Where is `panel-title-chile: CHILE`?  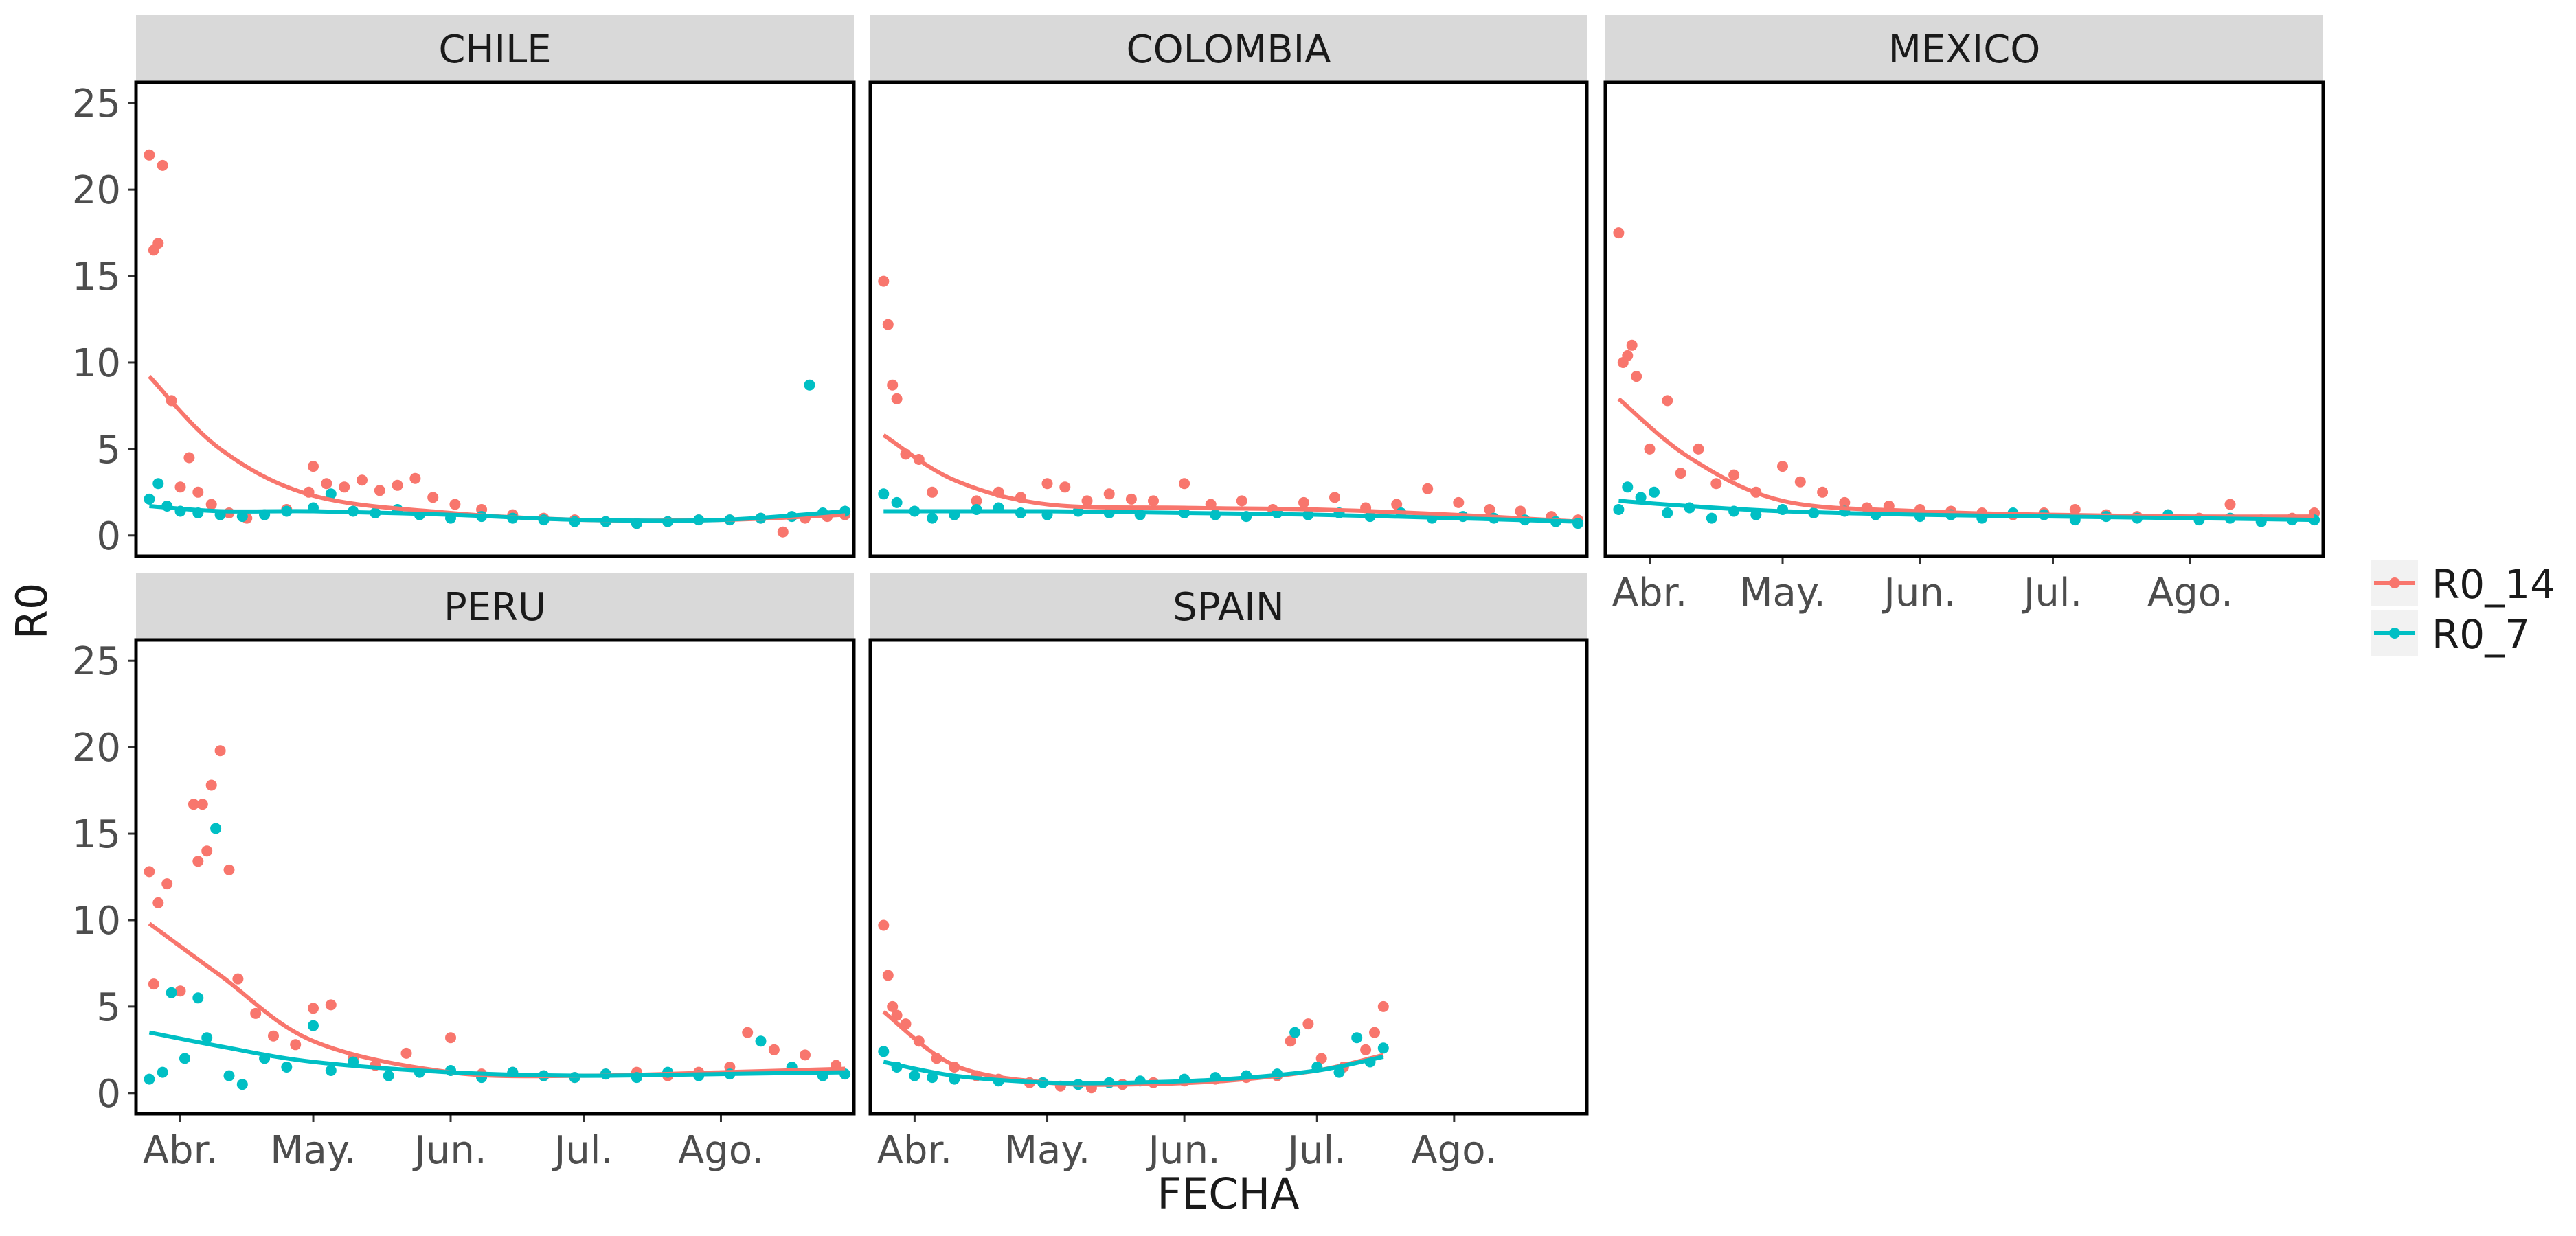 panel-title-chile: CHILE is located at coordinates (494, 49).